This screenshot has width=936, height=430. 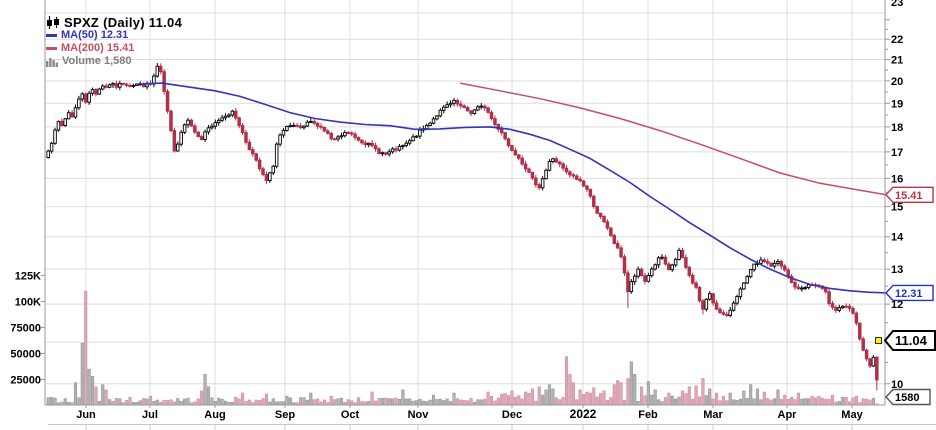 I want to click on volume-axis-label: 75000, so click(x=25, y=329).